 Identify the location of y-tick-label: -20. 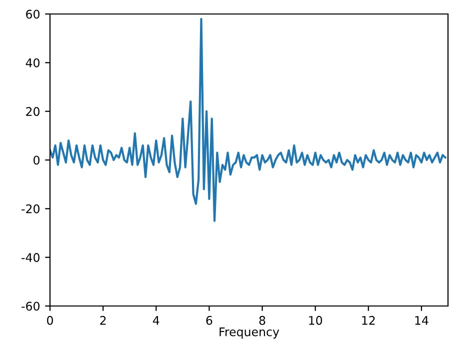
(31, 209).